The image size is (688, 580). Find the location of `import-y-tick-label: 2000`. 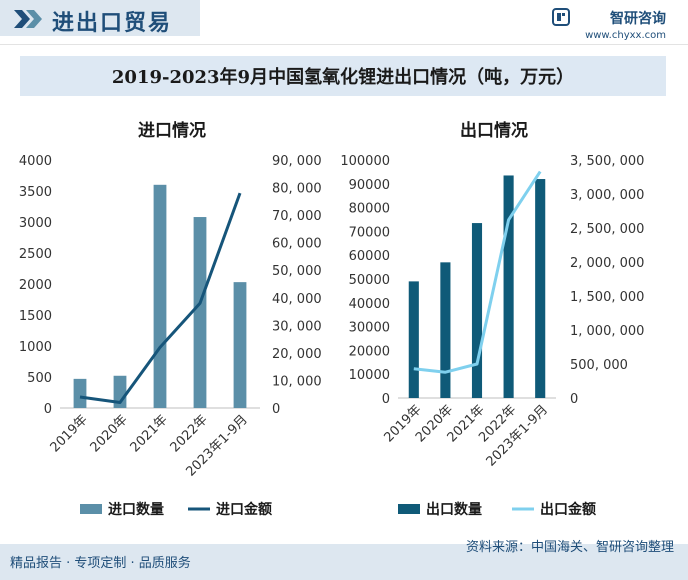

import-y-tick-label: 2000 is located at coordinates (35, 285).